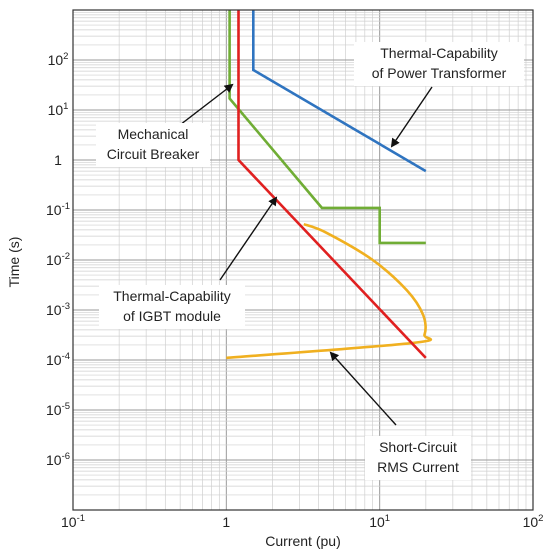 Image resolution: width=555 pixels, height=551 pixels. I want to click on annotation-arrow-igbt, so click(248, 238).